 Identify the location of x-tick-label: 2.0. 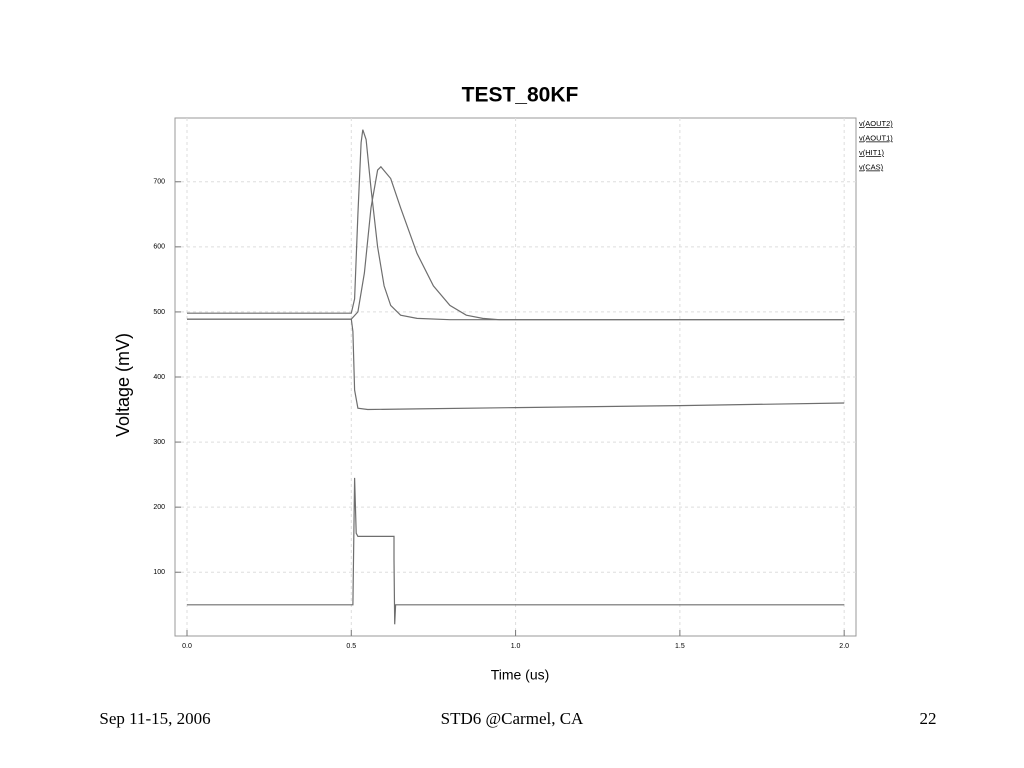
(844, 646).